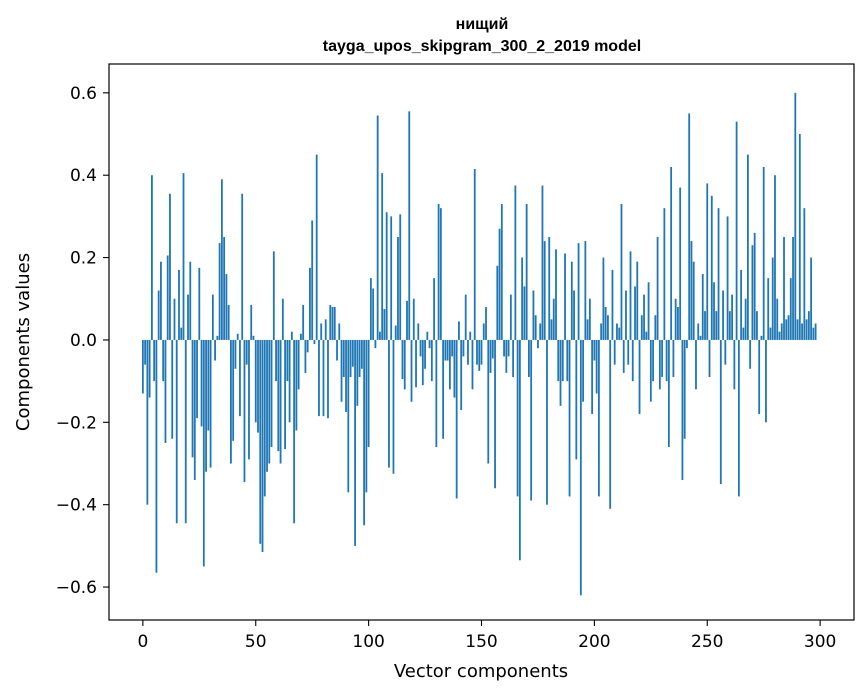 The width and height of the screenshot is (867, 696). I want to click on x-tick-label: 50, so click(256, 642).